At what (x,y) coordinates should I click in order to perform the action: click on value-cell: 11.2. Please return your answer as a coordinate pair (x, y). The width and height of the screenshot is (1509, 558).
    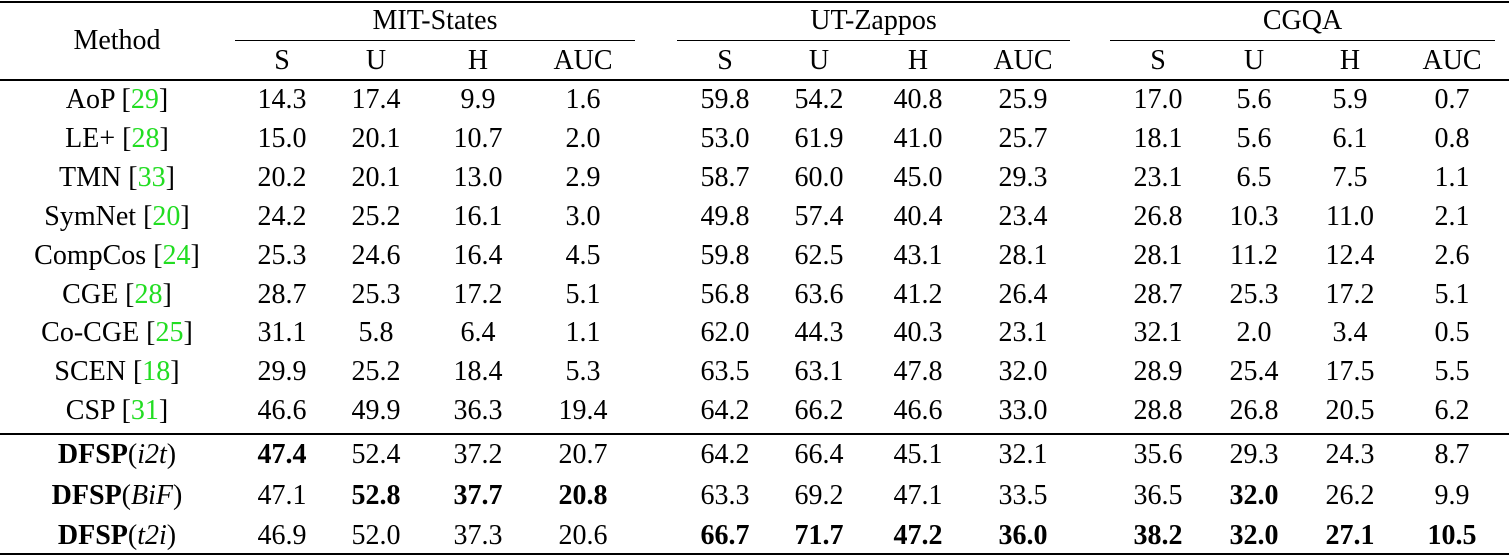
    Looking at the image, I should click on (1254, 255).